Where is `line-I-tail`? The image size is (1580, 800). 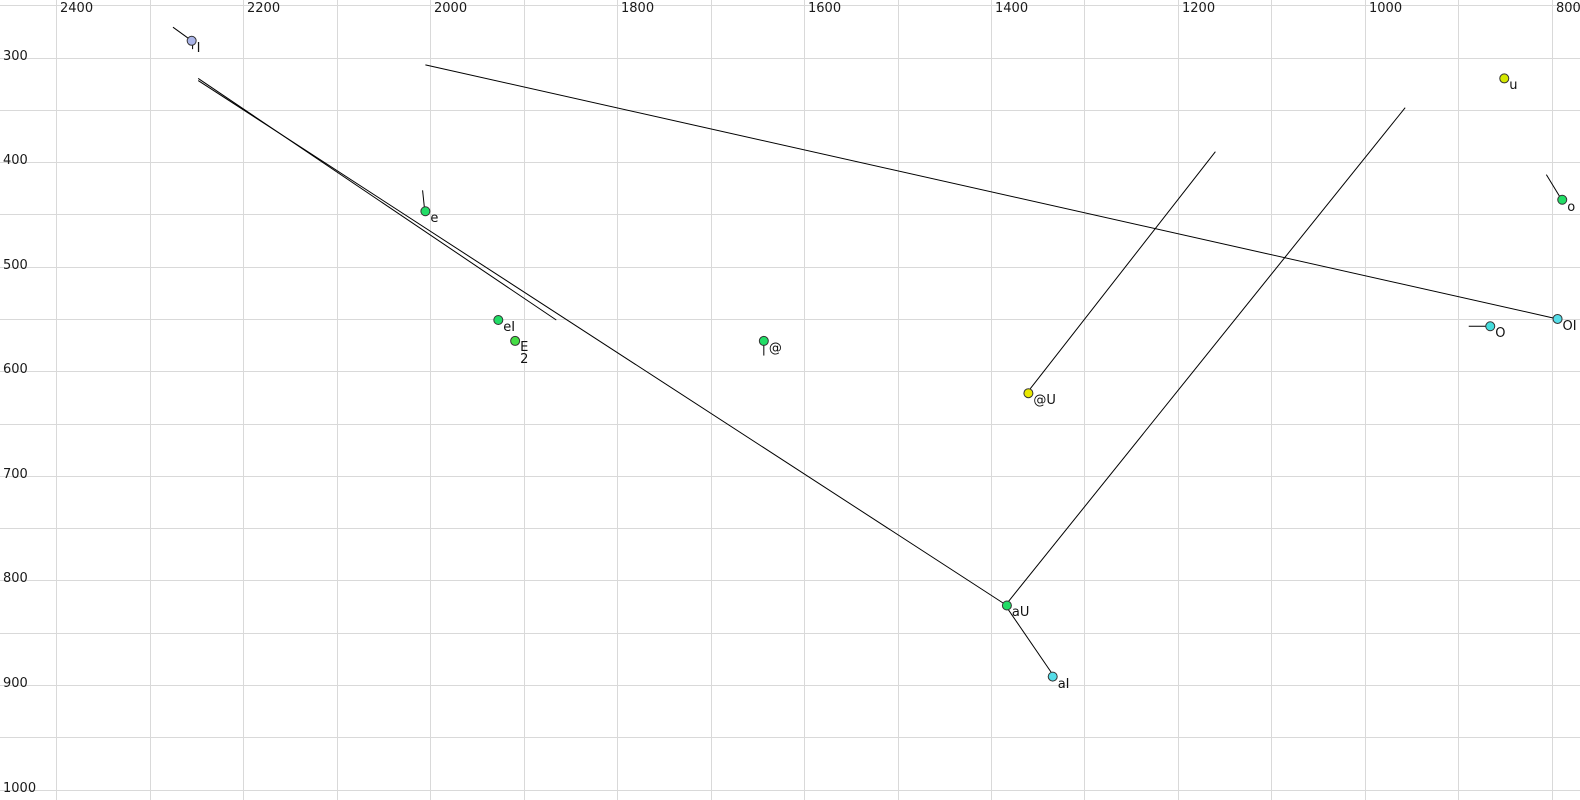
line-I-tail is located at coordinates (181, 33).